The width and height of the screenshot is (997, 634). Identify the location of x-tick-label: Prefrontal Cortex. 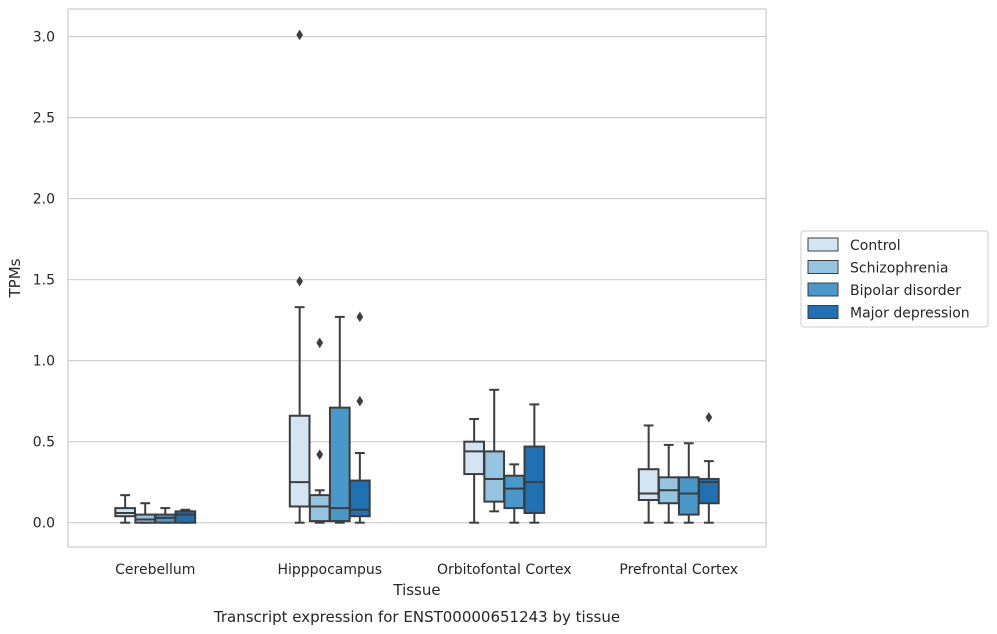
(678, 570).